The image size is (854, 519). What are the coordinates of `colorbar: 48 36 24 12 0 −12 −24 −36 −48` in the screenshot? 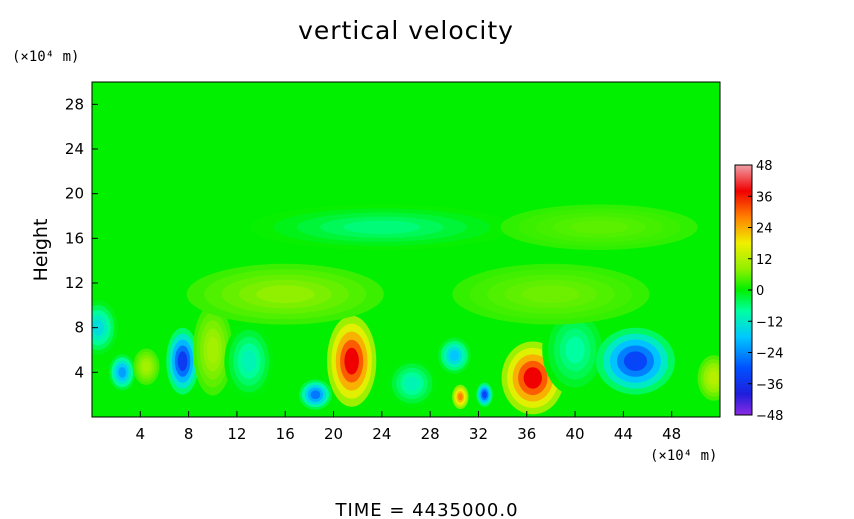 It's located at (758, 291).